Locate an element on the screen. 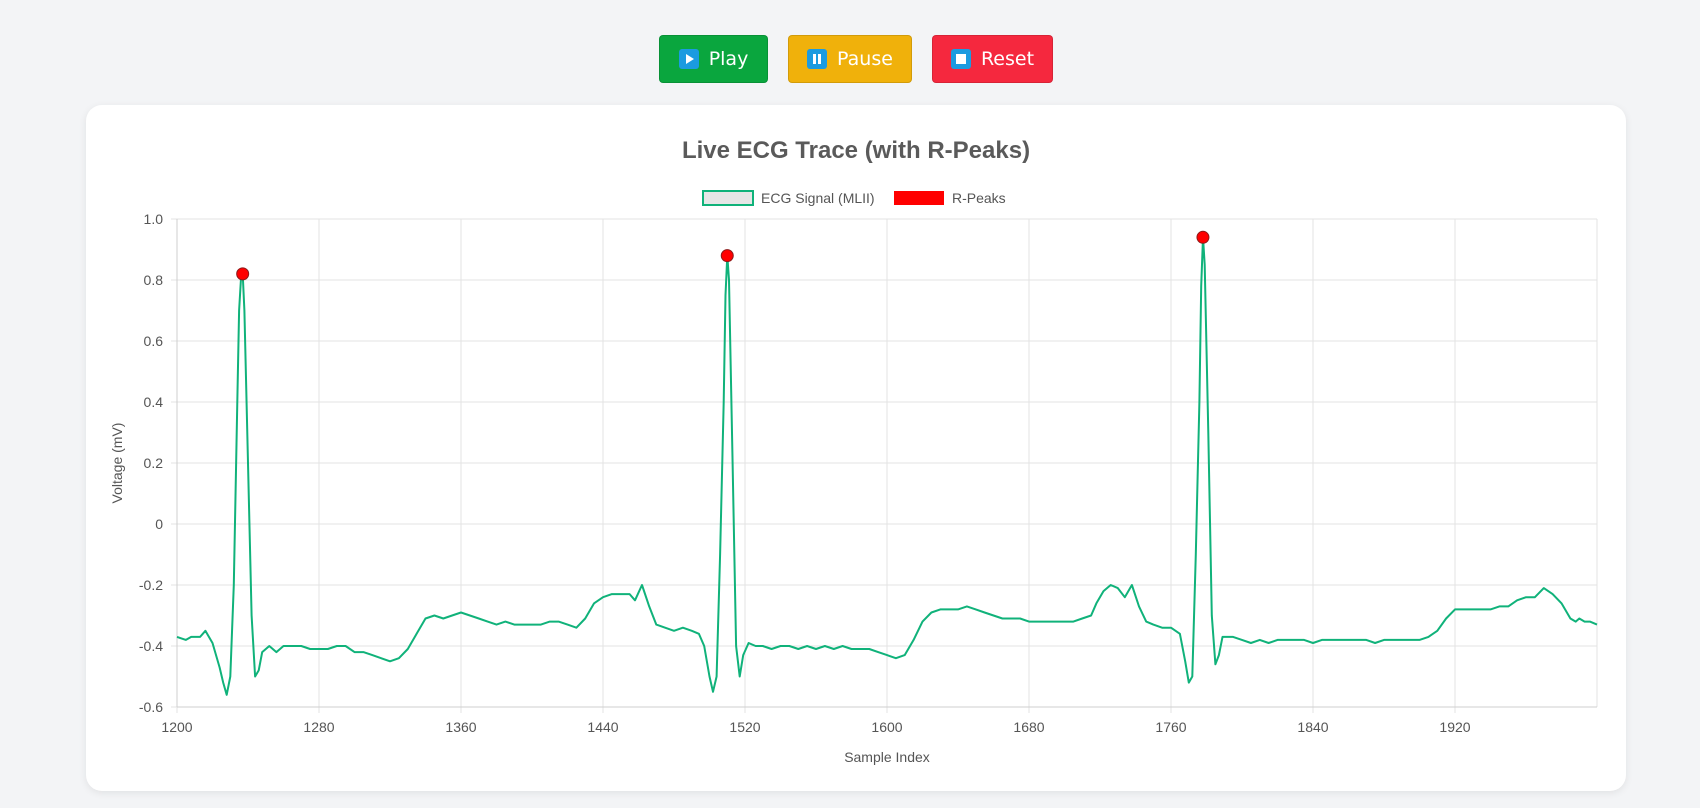 Image resolution: width=1700 pixels, height=808 pixels. x-tick-label: 1440 is located at coordinates (602, 727).